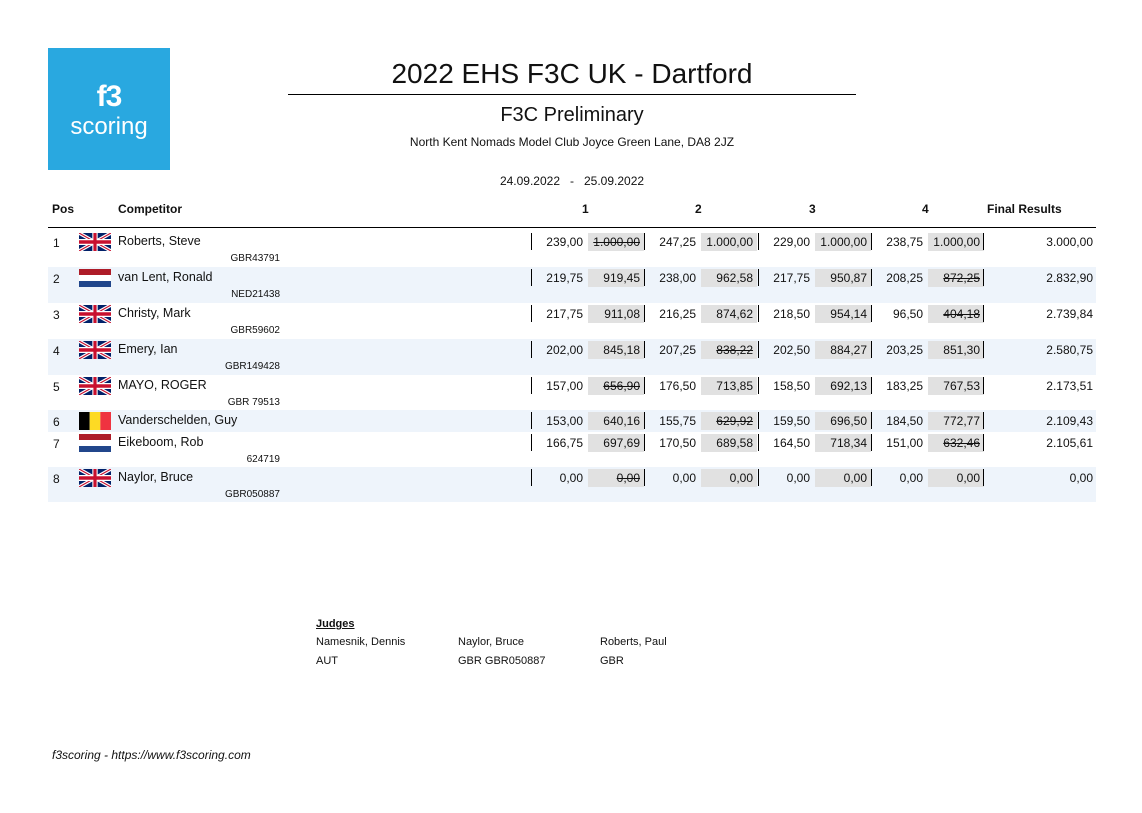 This screenshot has width=1142, height=813. Describe the element at coordinates (572, 115) in the screenshot. I see `event-subtitle: F3C Preliminary` at that location.